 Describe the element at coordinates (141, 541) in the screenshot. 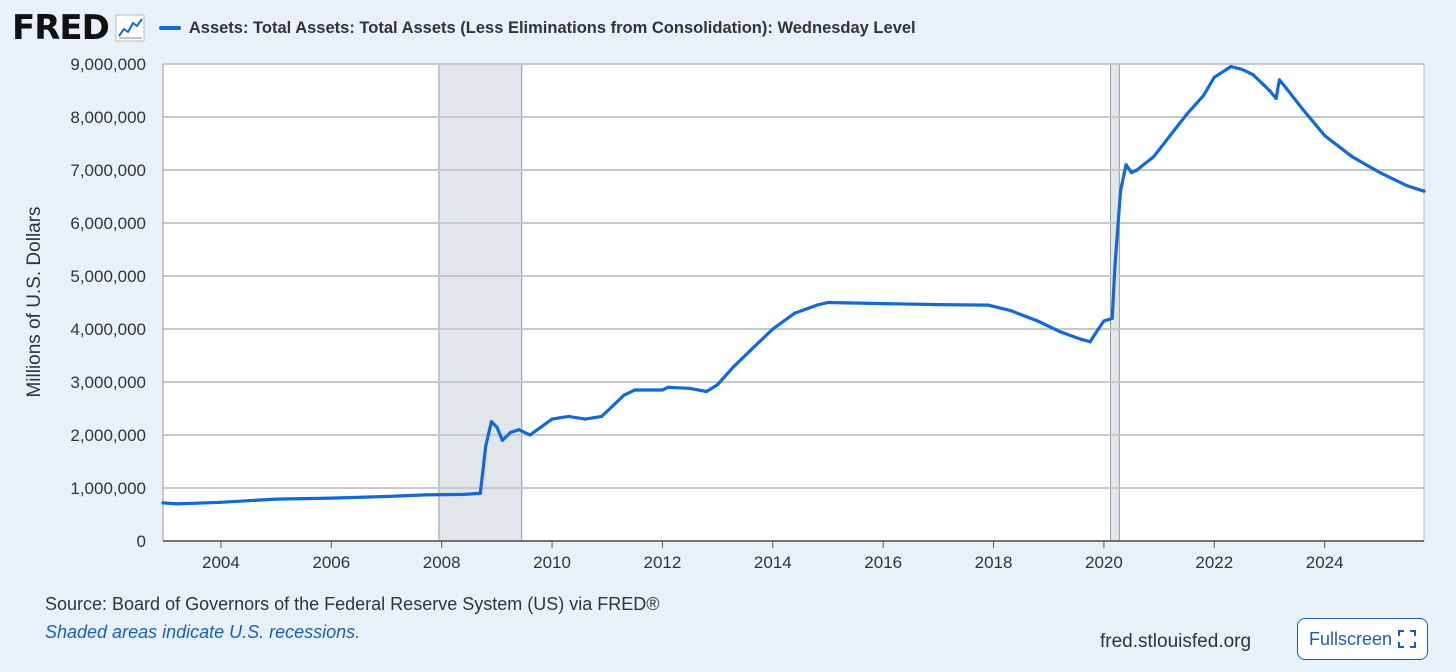

I see `y-tick-label: 0` at that location.